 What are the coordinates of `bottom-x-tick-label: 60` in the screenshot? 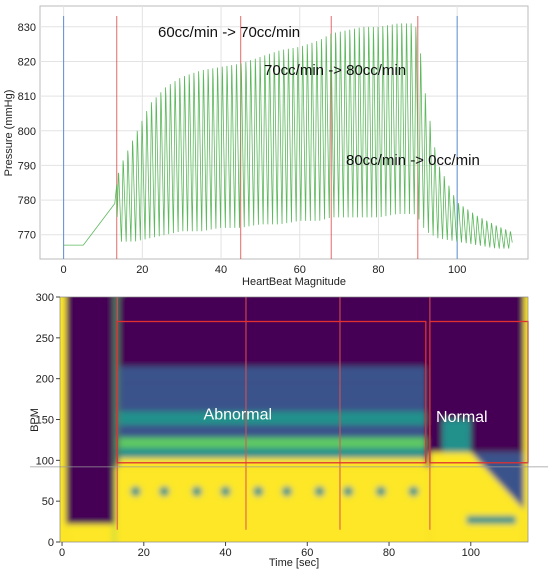 It's located at (307, 553).